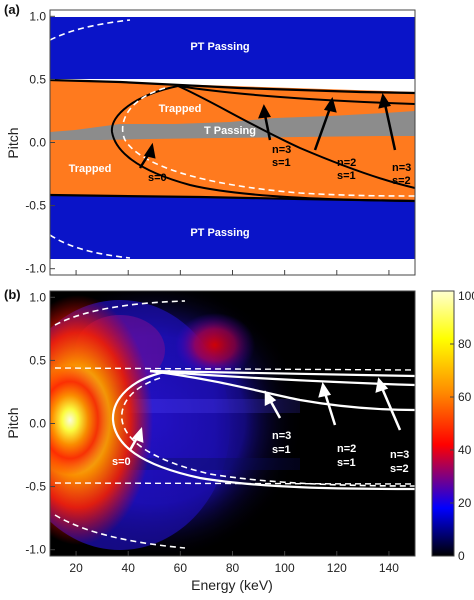 The height and width of the screenshot is (600, 474). I want to click on t-passing-label: T Passing, so click(230, 131).